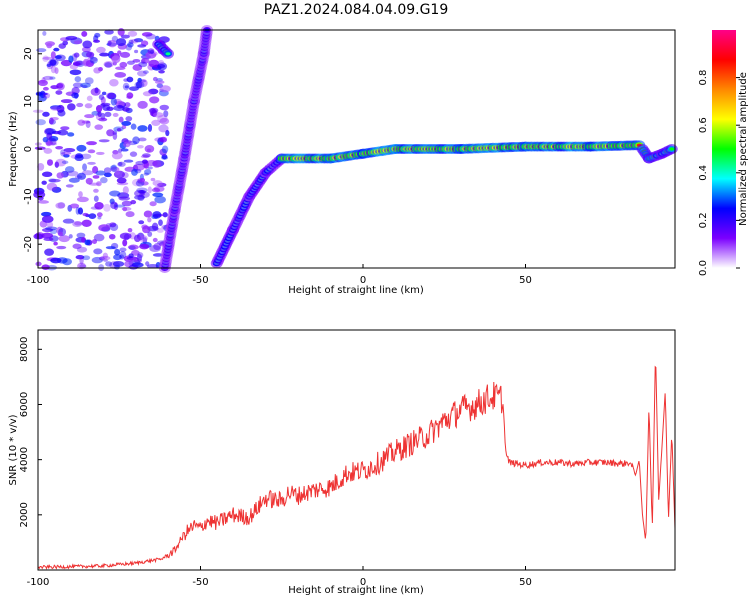 This screenshot has height=600, width=750. I want to click on spectrogram-x-tick-label: -100, so click(38, 280).